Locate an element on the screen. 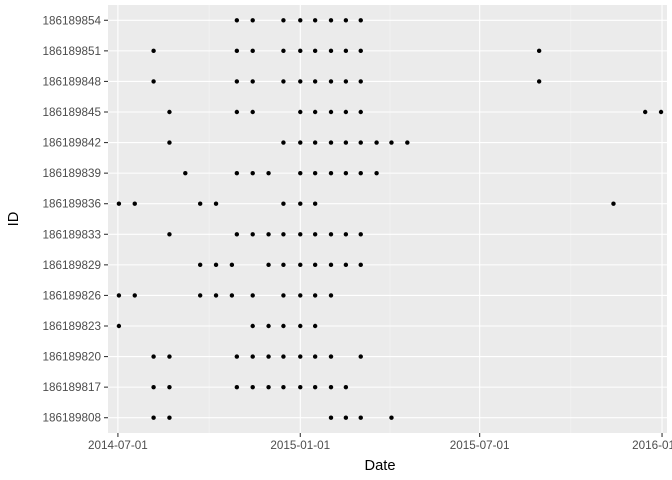  y-tick-label: 186189823 is located at coordinates (71, 326).